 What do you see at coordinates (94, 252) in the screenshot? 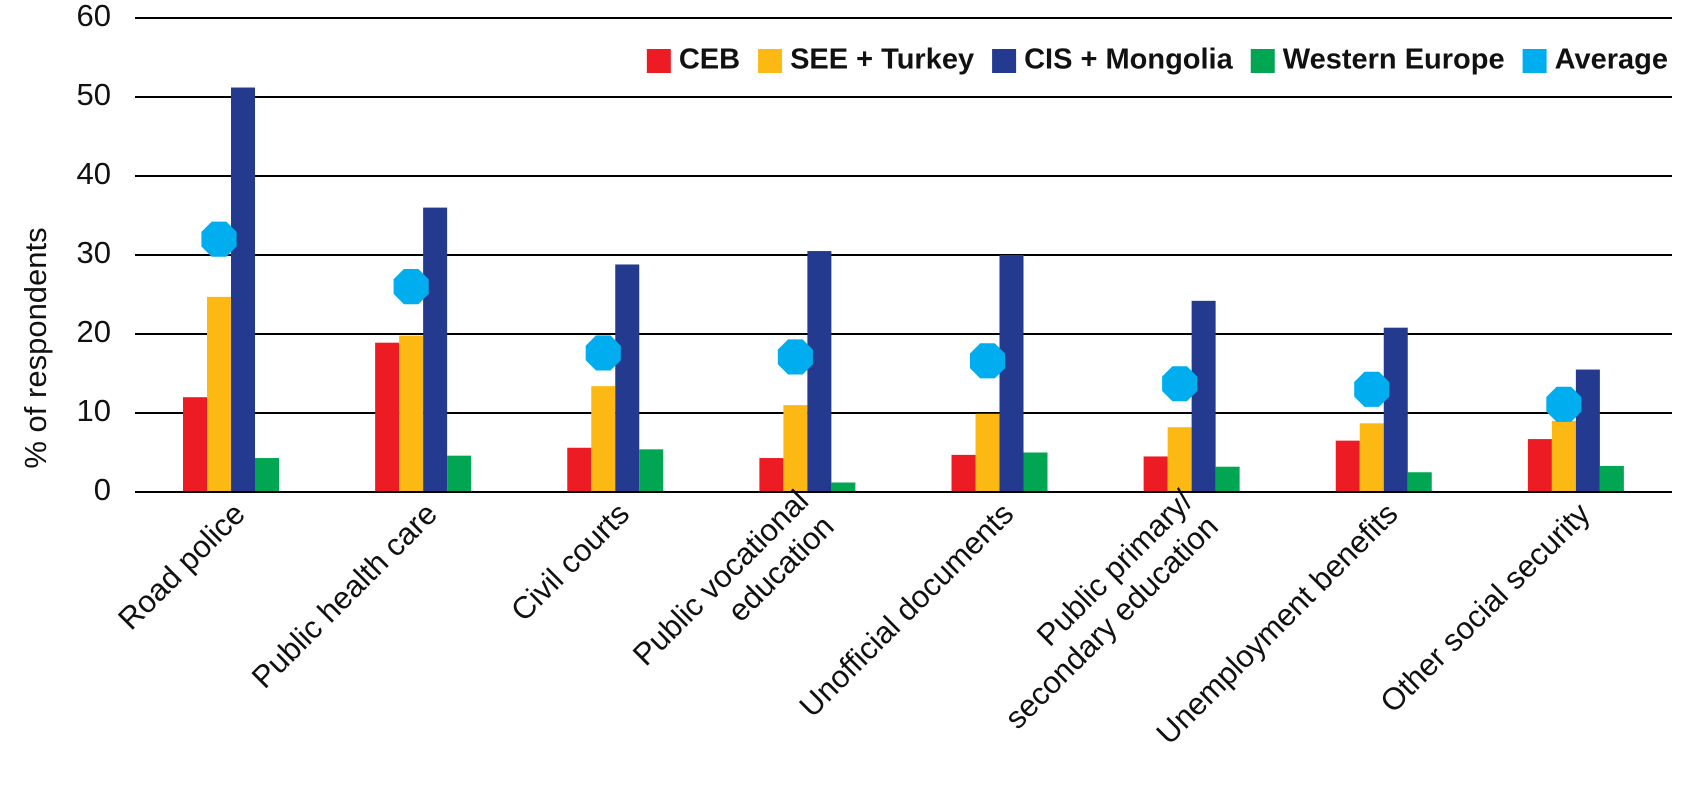
I see `y-tick-label: 30` at bounding box center [94, 252].